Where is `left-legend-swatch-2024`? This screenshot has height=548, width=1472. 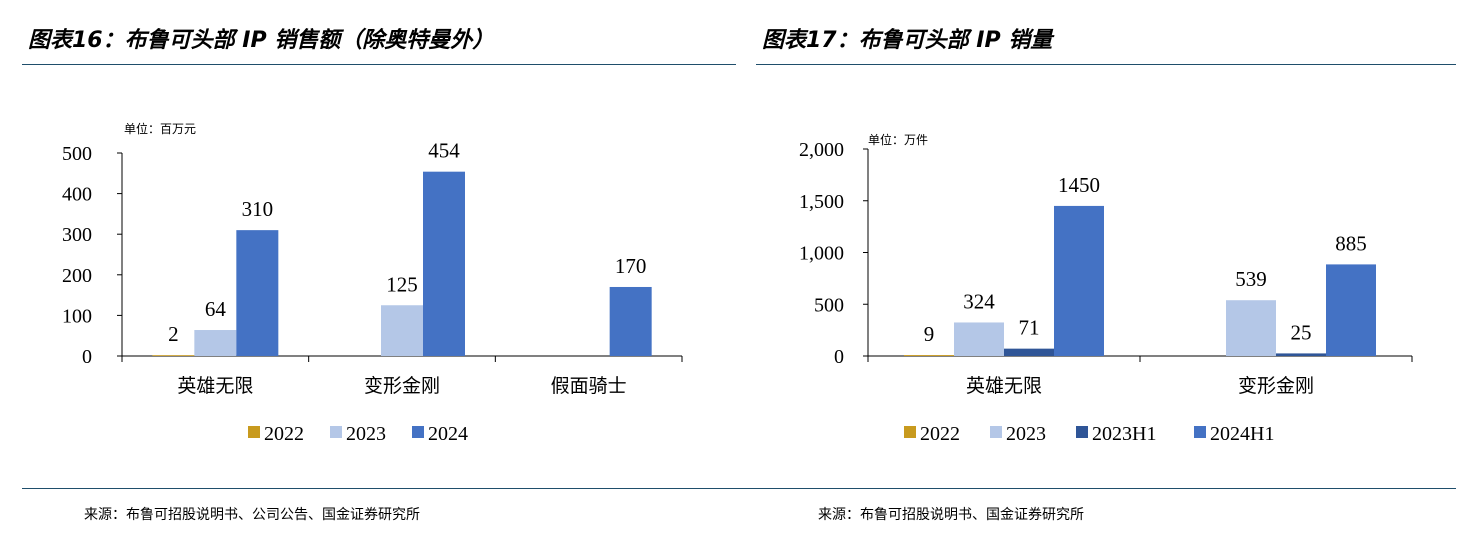
left-legend-swatch-2024 is located at coordinates (418, 432).